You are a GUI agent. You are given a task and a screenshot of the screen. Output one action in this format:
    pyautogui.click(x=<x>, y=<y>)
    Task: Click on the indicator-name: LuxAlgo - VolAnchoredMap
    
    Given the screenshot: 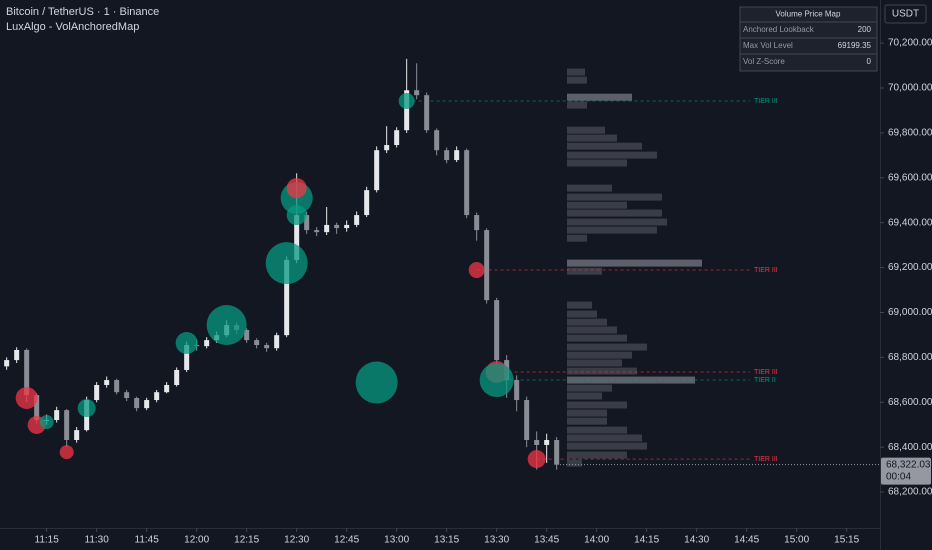 What is the action you would take?
    pyautogui.click(x=72, y=27)
    